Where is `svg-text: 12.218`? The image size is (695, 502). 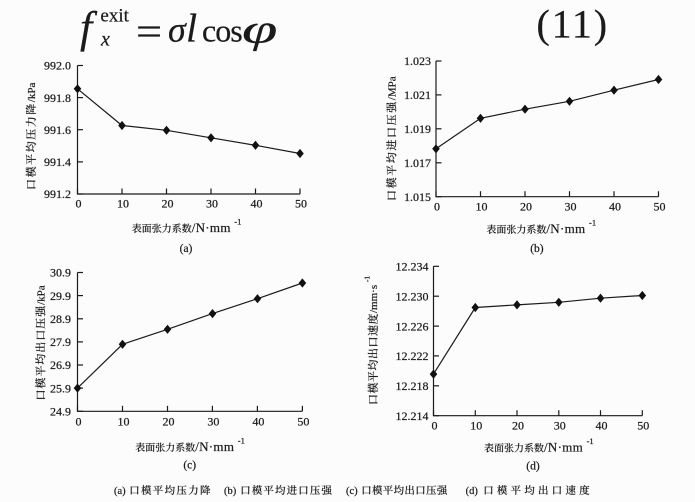 svg-text: 12.218 is located at coordinates (412, 386).